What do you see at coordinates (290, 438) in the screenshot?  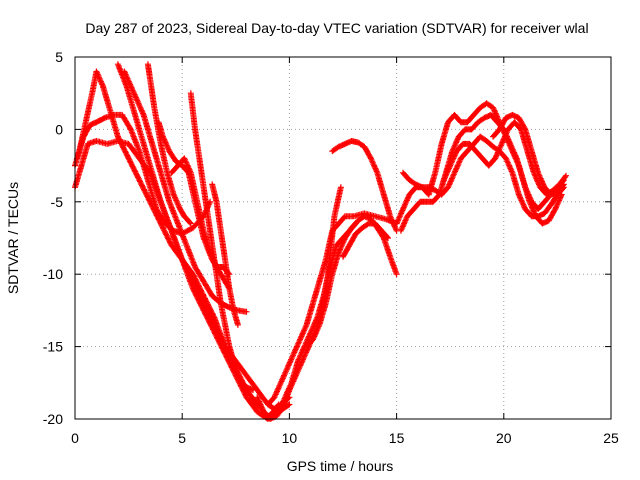 I see `x-tick-label: 10` at bounding box center [290, 438].